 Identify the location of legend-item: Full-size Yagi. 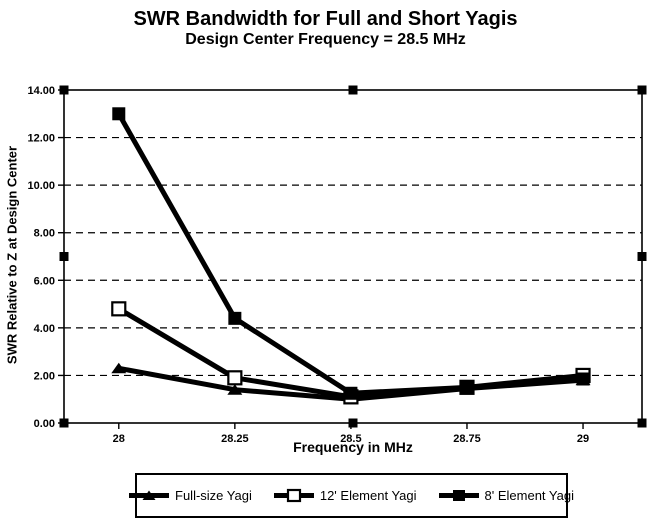
(190, 495).